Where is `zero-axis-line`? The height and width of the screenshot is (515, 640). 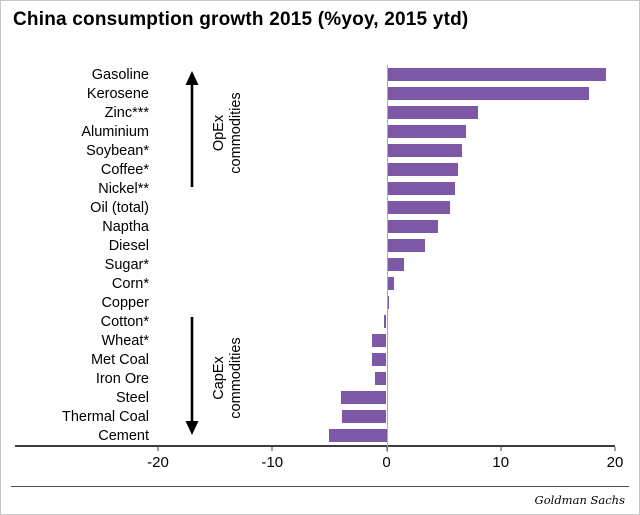 zero-axis-line is located at coordinates (387, 258).